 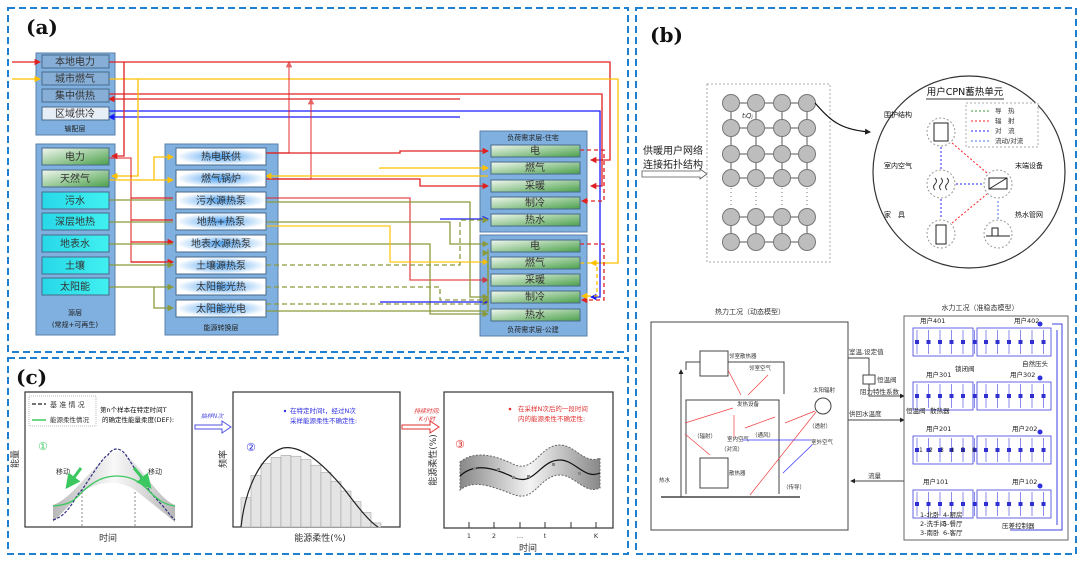 I want to click on user-301: 用户301, so click(x=938, y=374).